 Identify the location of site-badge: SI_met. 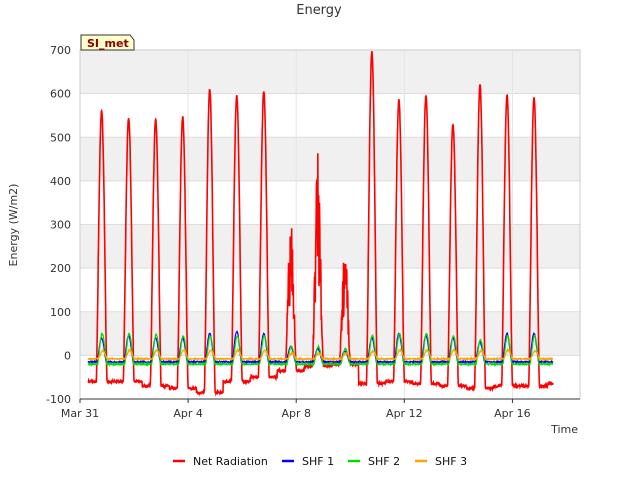
(107, 42).